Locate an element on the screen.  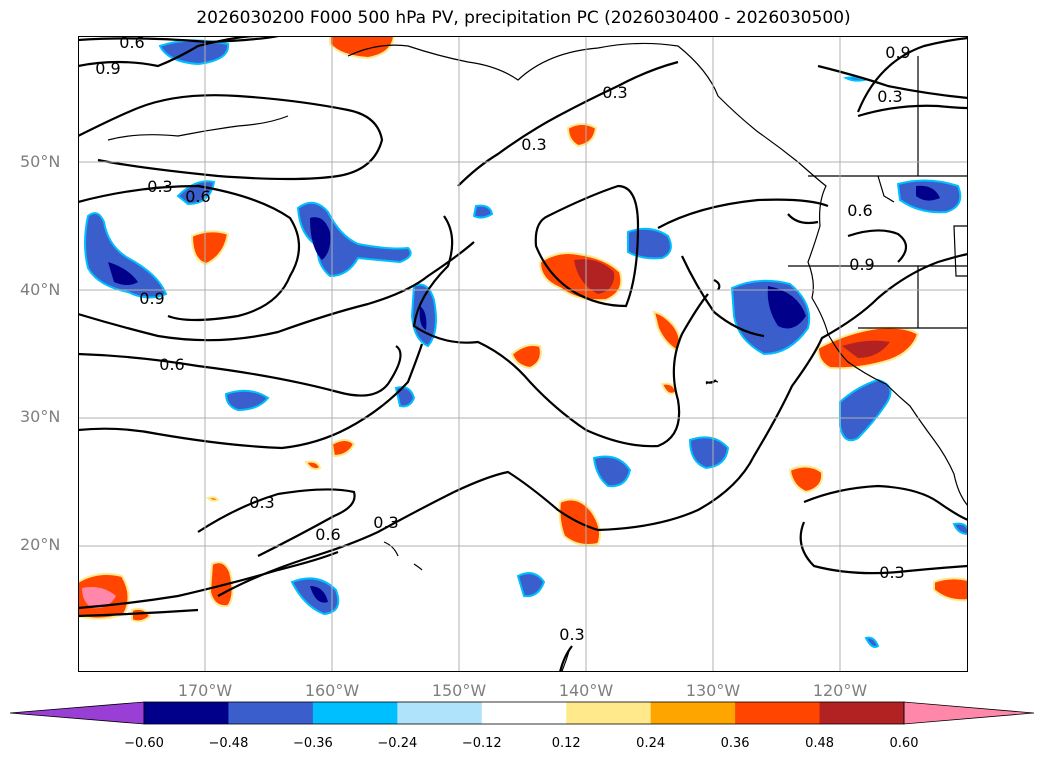
colorbar-tick-label: 0.48 is located at coordinates (820, 743).